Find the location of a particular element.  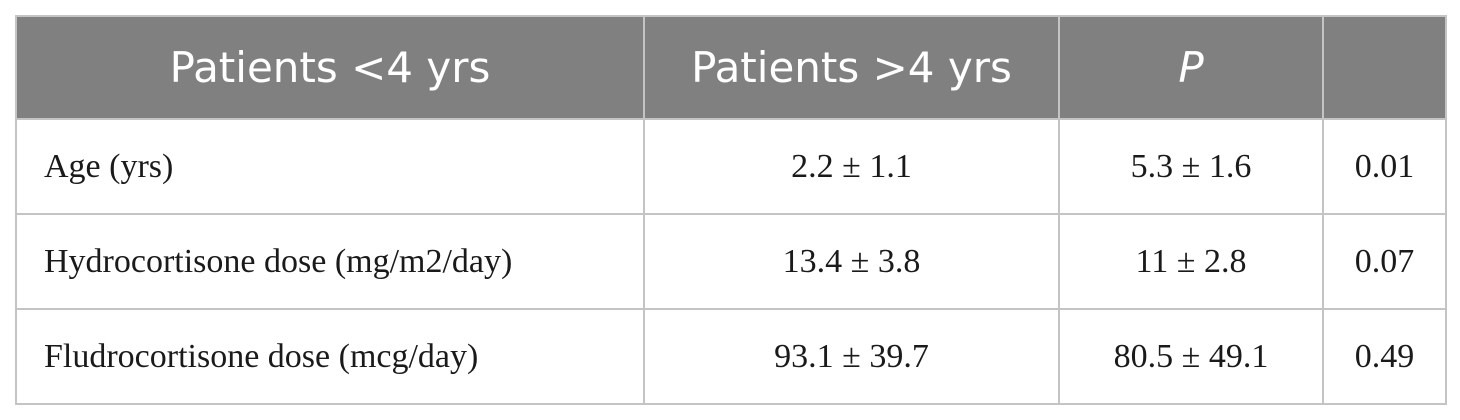

row-label: Age (yrs) is located at coordinates (330, 166).